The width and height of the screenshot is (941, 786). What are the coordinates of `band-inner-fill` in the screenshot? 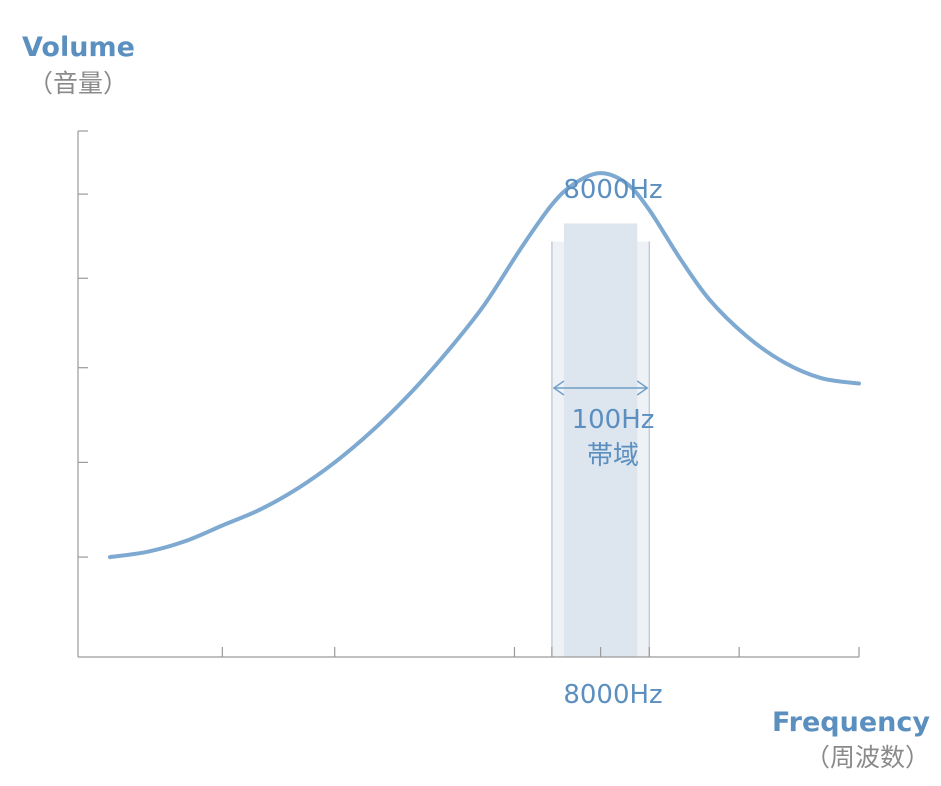 It's located at (600, 440).